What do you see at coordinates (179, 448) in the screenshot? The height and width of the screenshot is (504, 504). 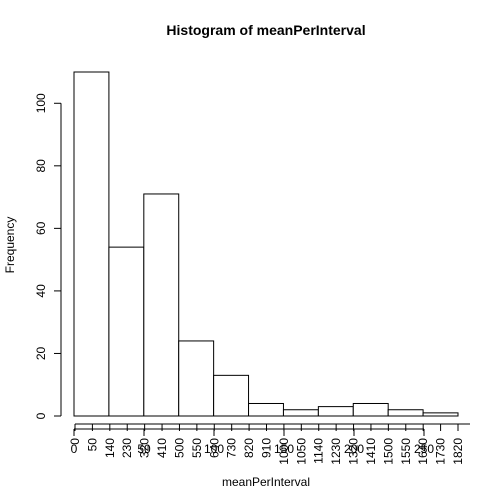 I see `overlay-tick-label: 500` at bounding box center [179, 448].